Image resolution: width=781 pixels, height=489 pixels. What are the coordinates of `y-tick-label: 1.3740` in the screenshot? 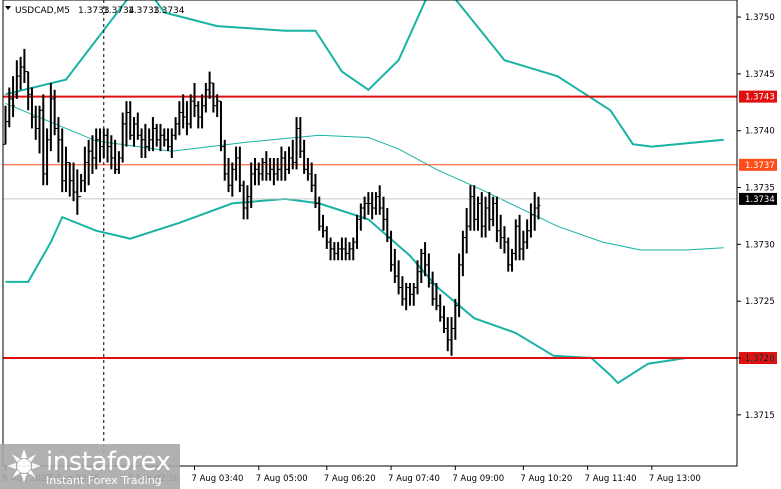 It's located at (760, 132).